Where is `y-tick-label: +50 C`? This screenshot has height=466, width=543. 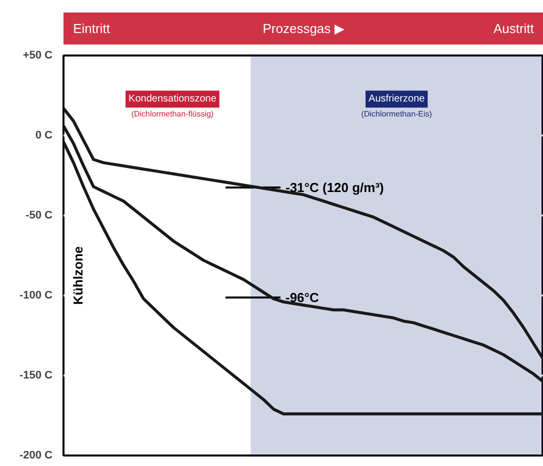 y-tick-label: +50 C is located at coordinates (37, 56).